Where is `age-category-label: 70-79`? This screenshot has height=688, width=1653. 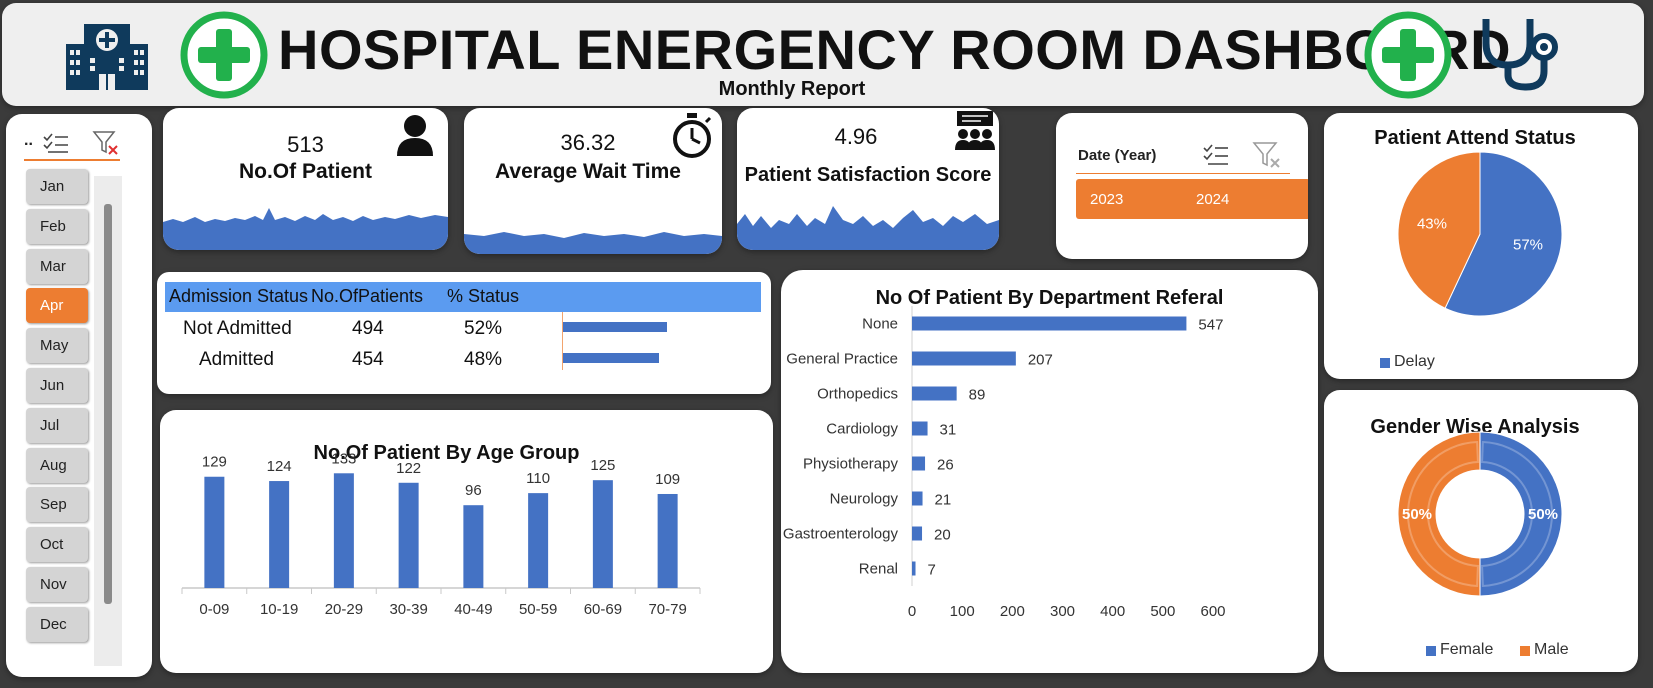 age-category-label: 70-79 is located at coordinates (667, 609).